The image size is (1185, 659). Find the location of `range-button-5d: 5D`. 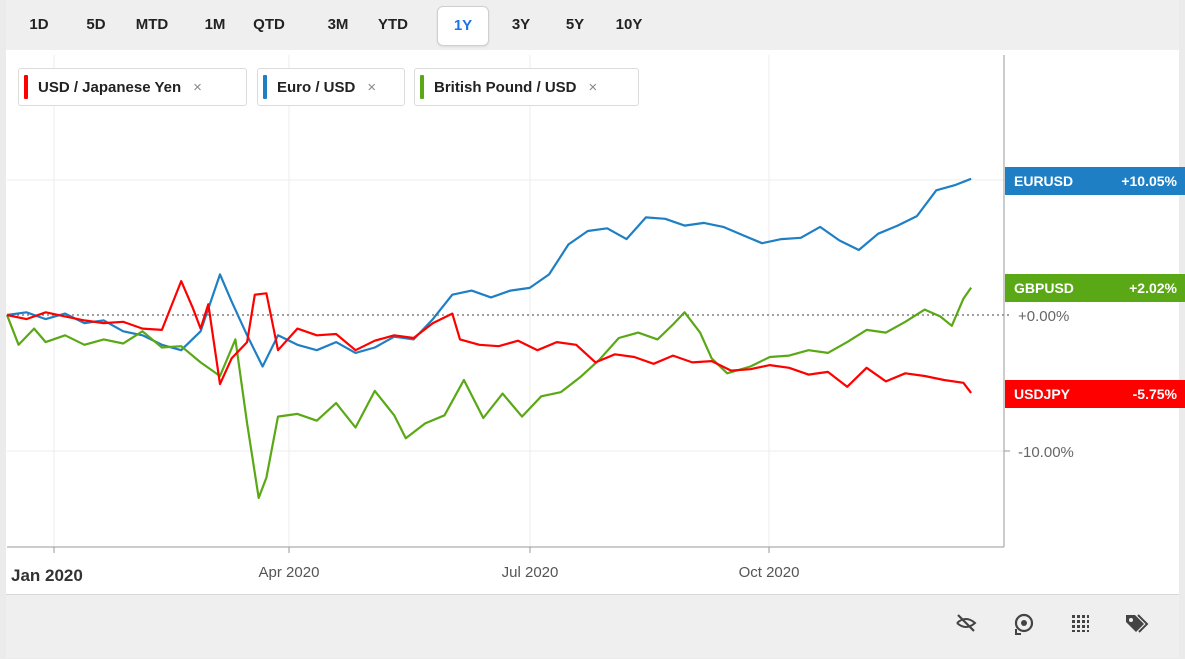

range-button-5d: 5D is located at coordinates (96, 24).